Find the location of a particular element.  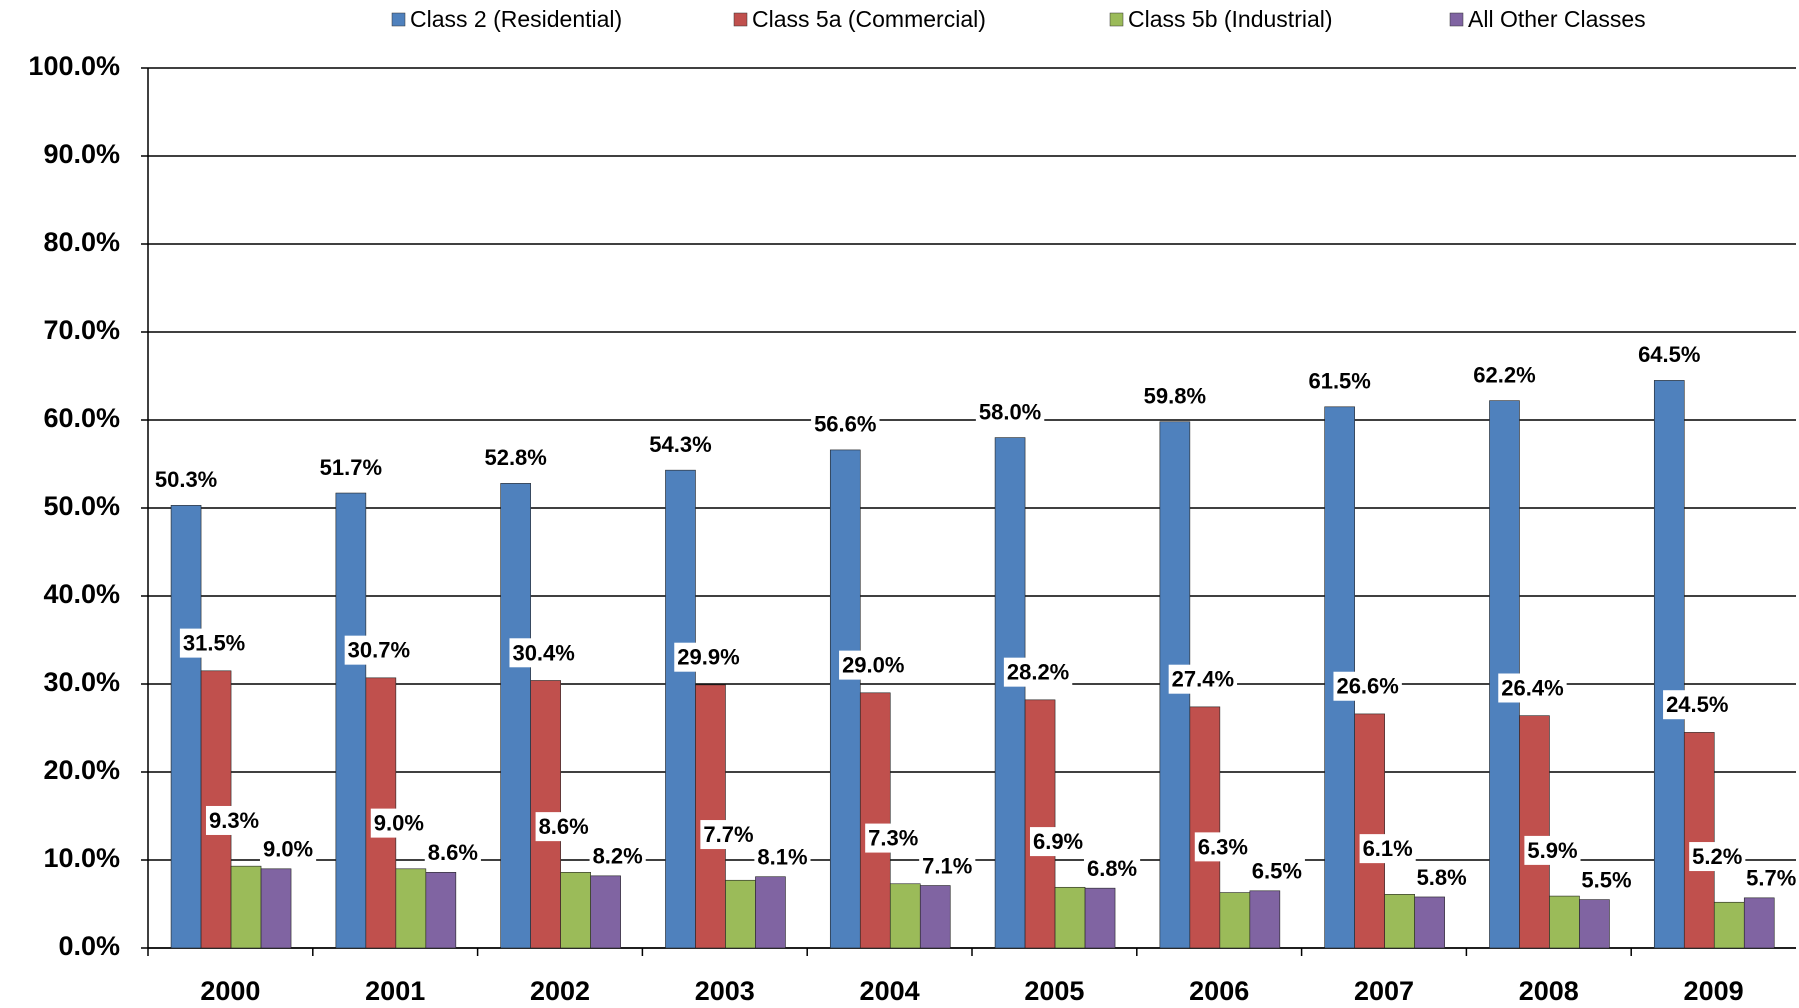

data-label-group: 29.0% is located at coordinates (873, 665).